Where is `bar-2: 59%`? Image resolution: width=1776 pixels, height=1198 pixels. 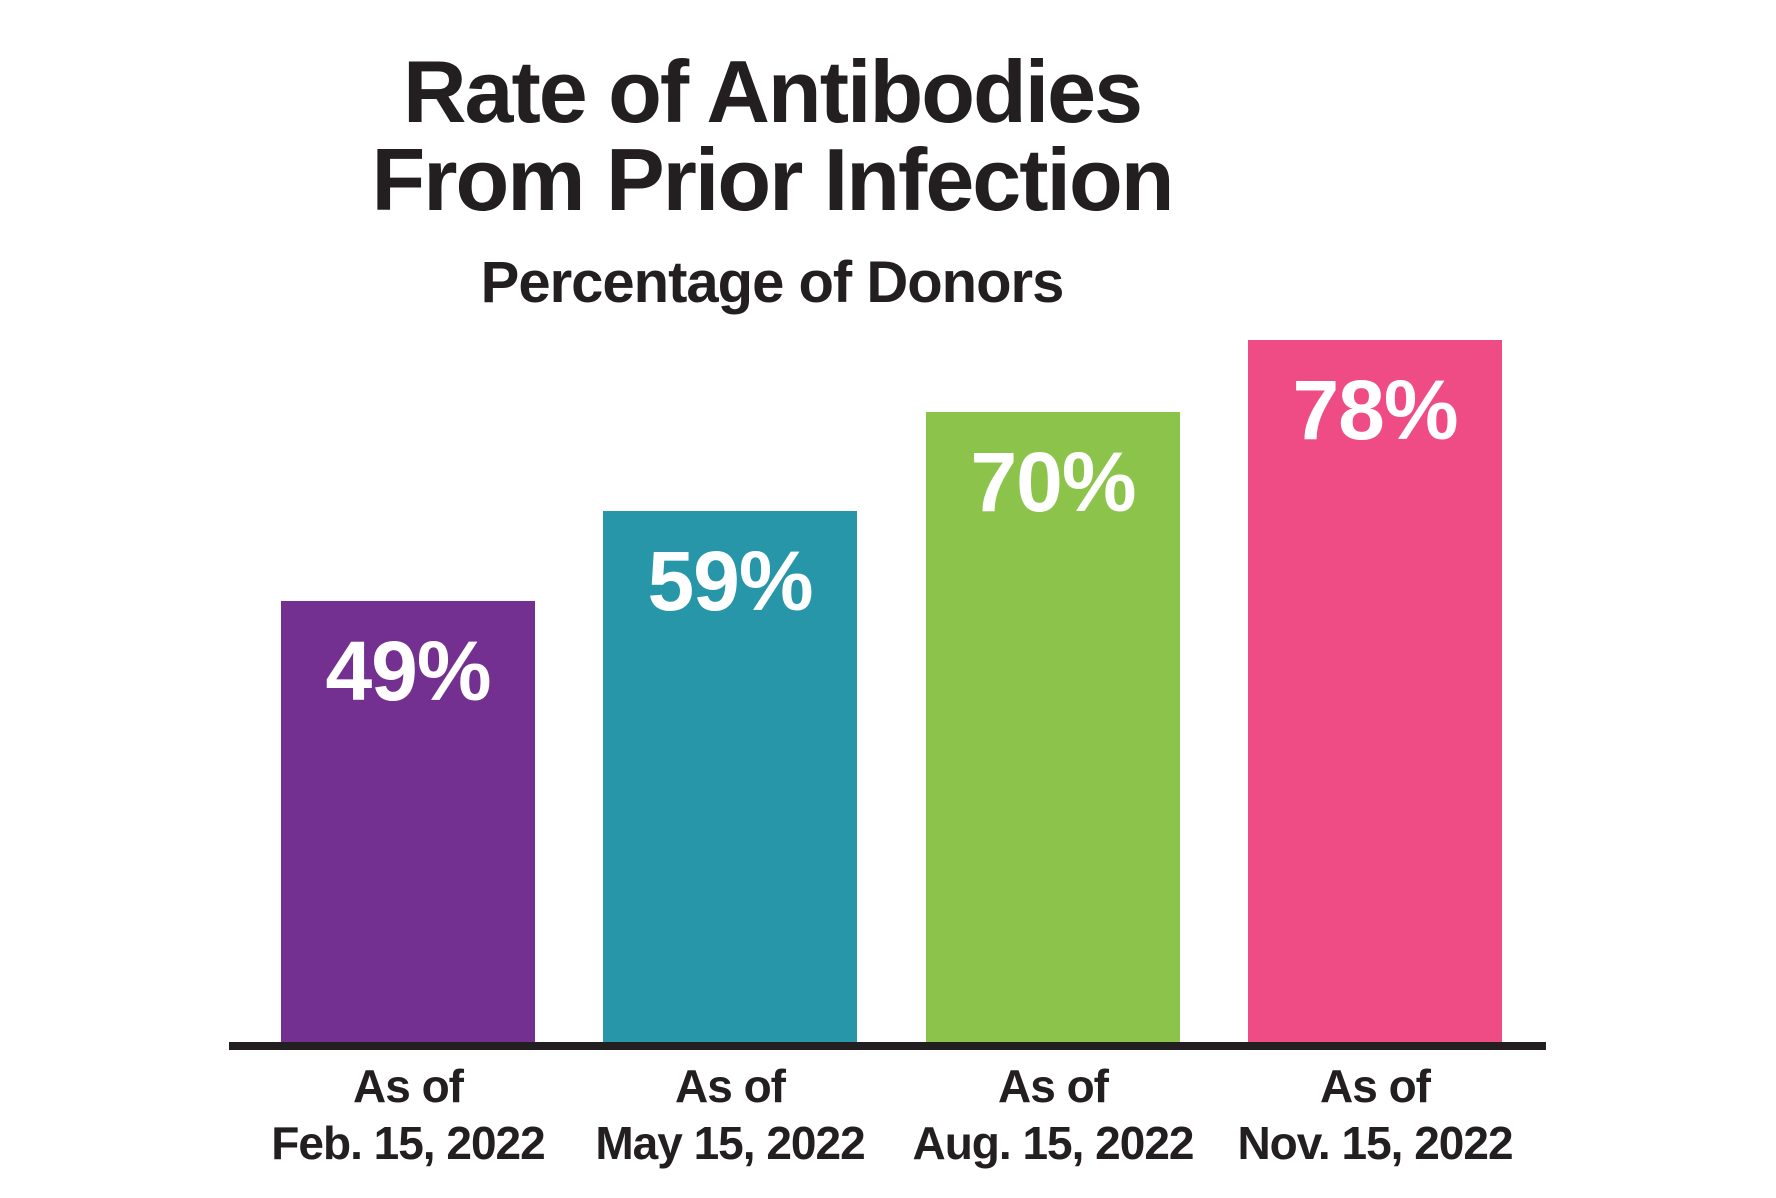 bar-2: 59% is located at coordinates (730, 776).